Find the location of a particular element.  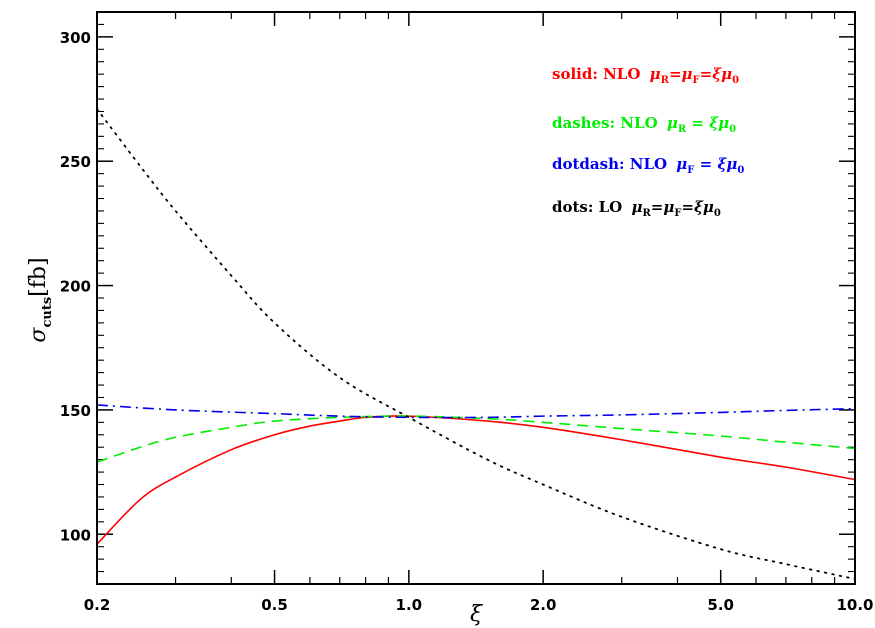

y-axis-label-unit: [fb] is located at coordinates (38, 276).